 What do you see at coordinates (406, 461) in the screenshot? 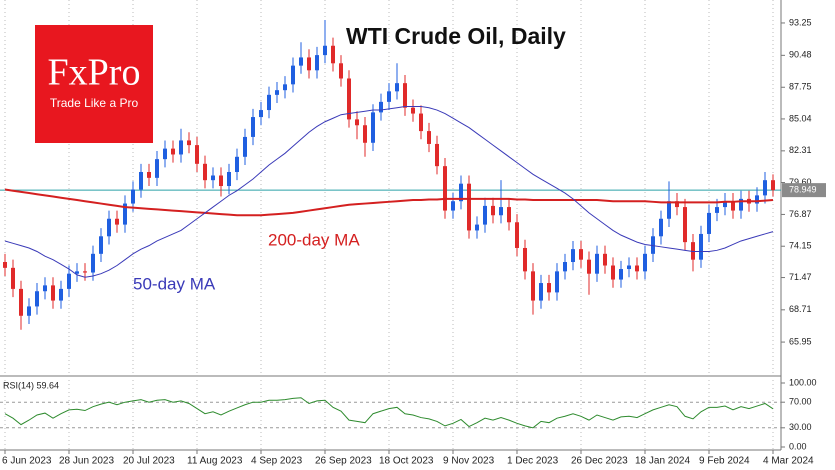
I see `x-tick-label: 18 Oct 2023` at bounding box center [406, 461].